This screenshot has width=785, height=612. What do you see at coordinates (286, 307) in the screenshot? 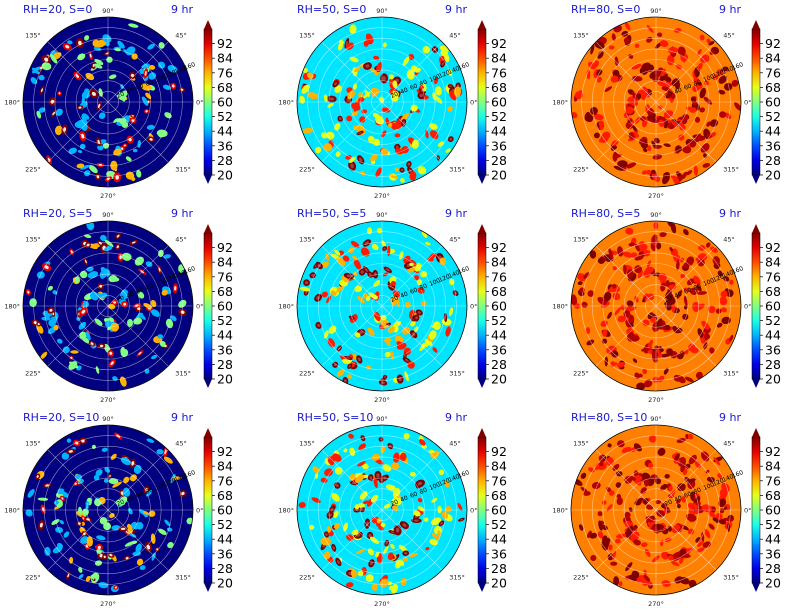
I see `angle-tick-label: 180°` at bounding box center [286, 307].